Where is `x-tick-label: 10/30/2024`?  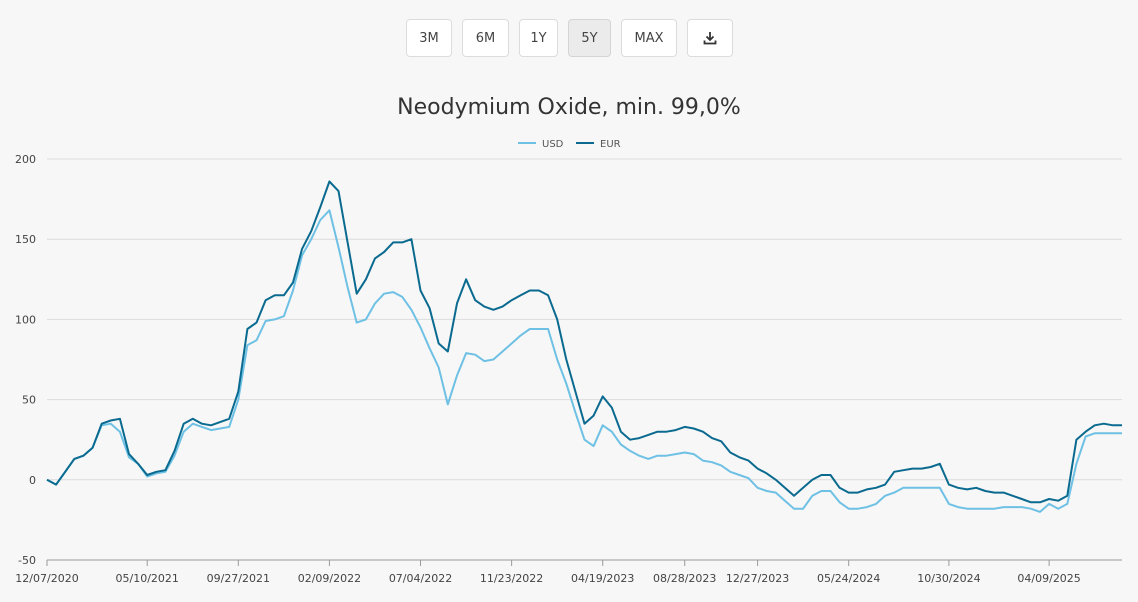
x-tick-label: 10/30/2024 is located at coordinates (948, 578).